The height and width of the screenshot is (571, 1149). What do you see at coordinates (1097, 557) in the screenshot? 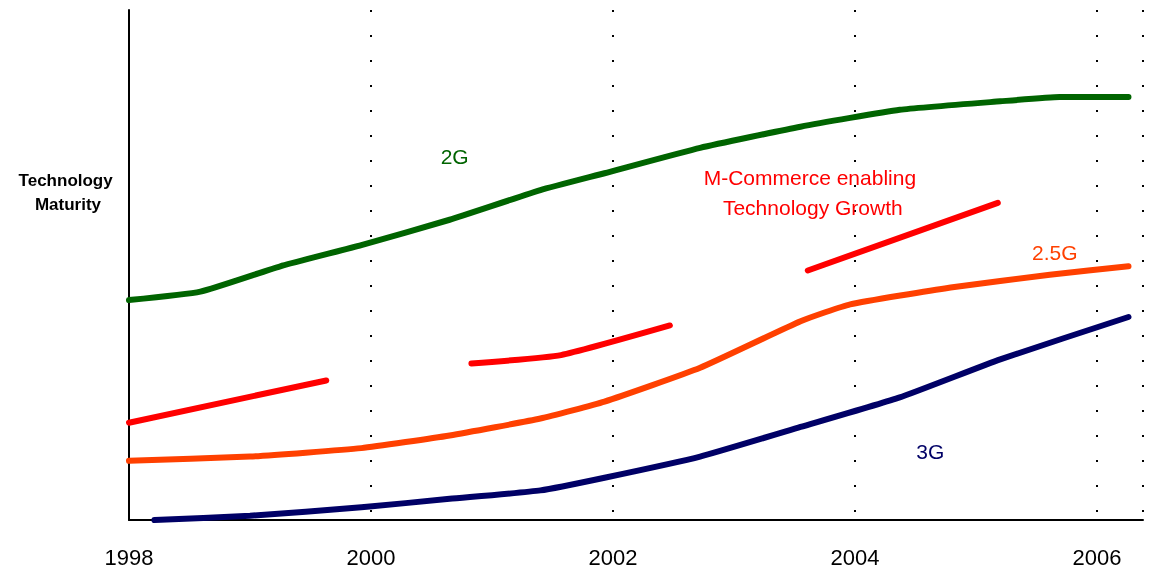
I see `x-tick-label: 2006` at bounding box center [1097, 557].